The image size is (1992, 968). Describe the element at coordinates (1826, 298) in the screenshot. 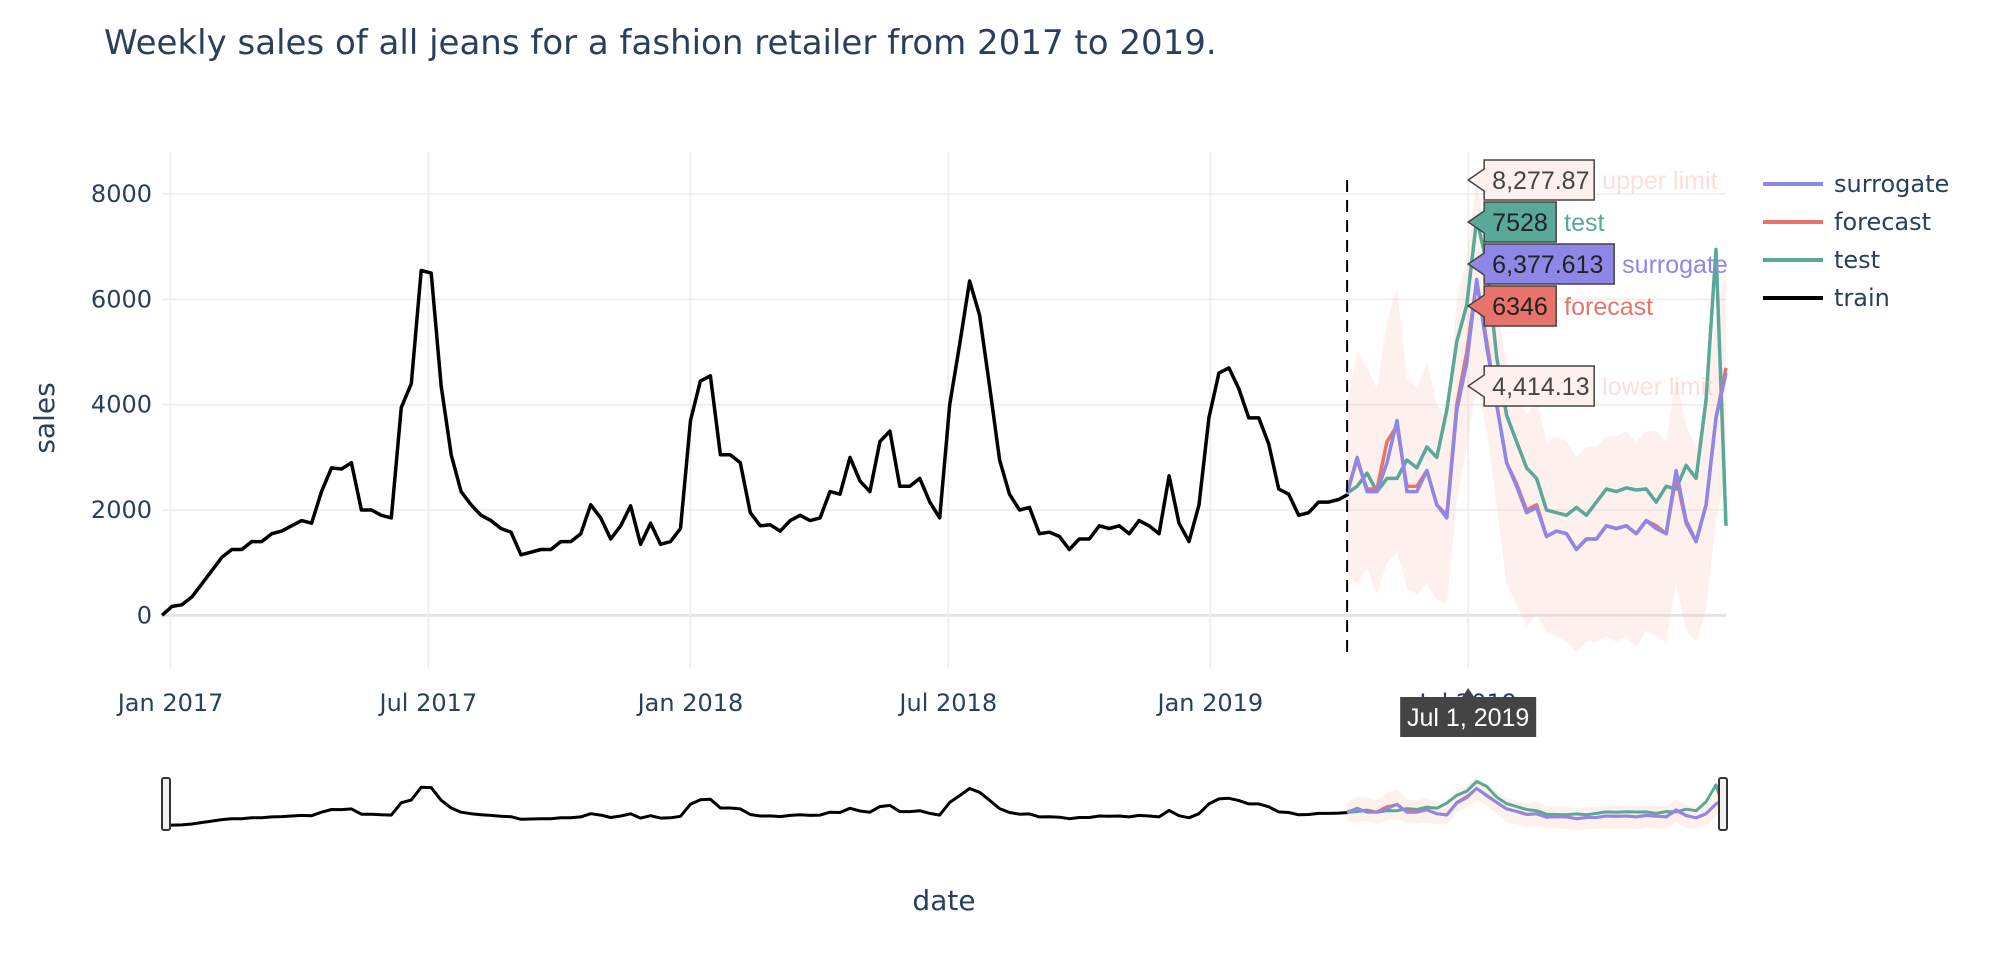

I see `legend-item-train: train` at that location.